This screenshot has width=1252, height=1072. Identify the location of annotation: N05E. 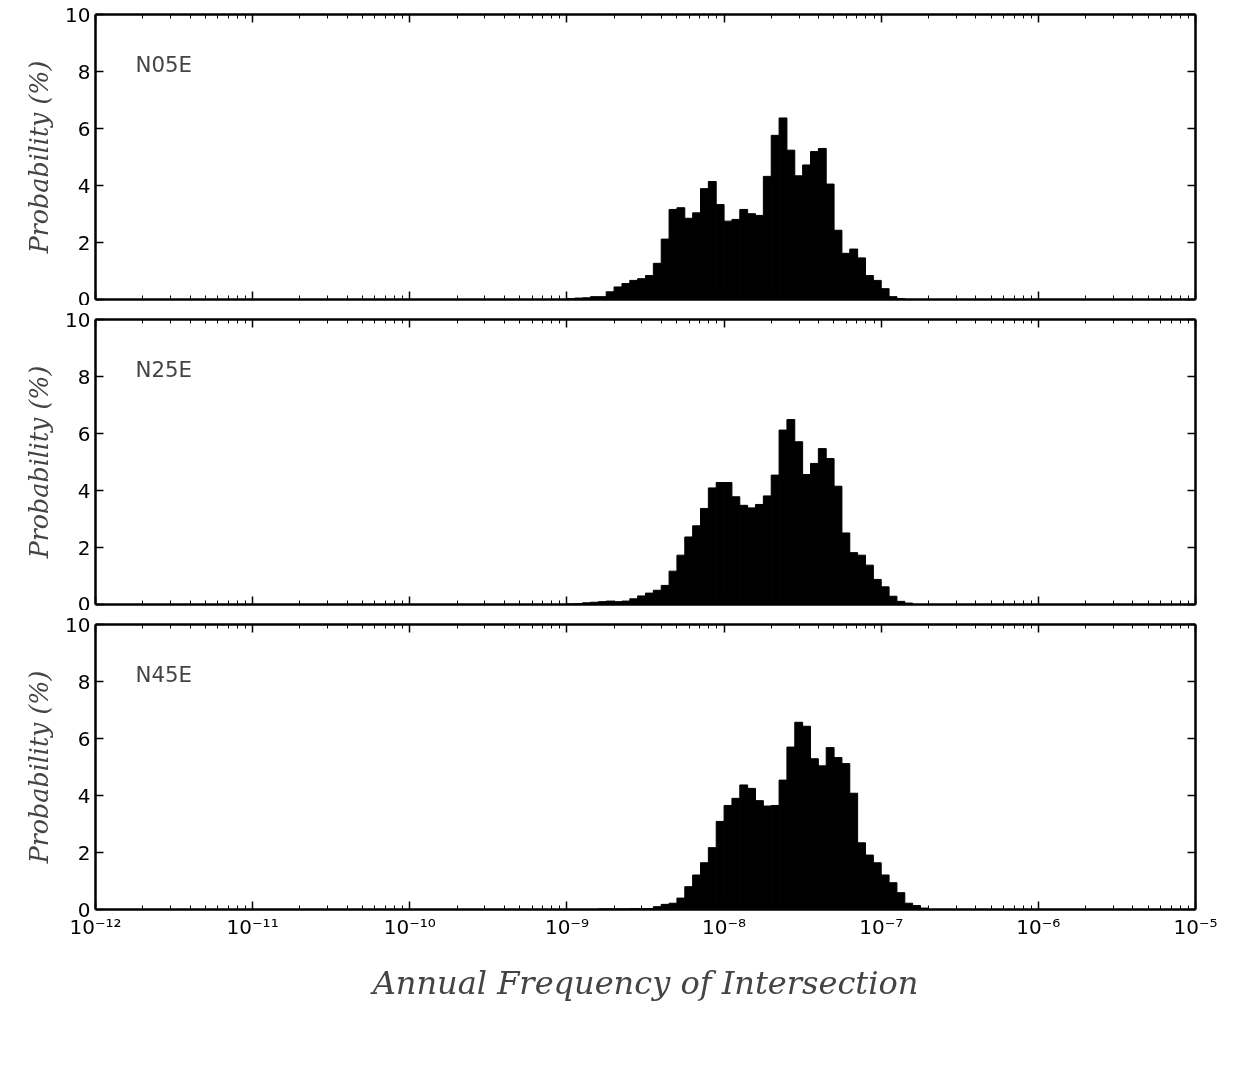
(164, 64).